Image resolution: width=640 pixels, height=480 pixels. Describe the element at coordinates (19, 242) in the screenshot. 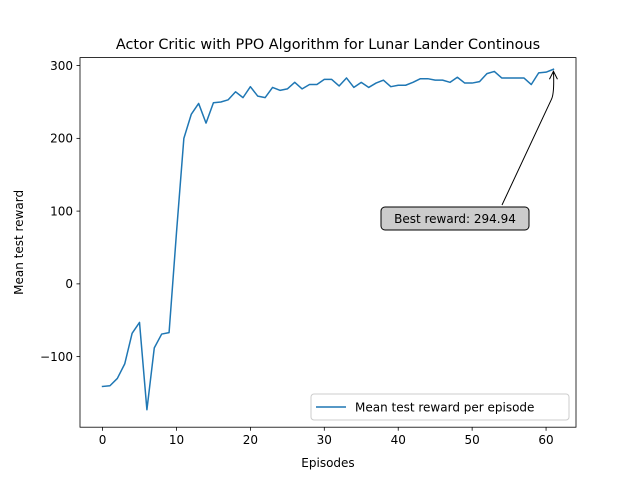

I see `y-axis-label: Mean test reward` at that location.